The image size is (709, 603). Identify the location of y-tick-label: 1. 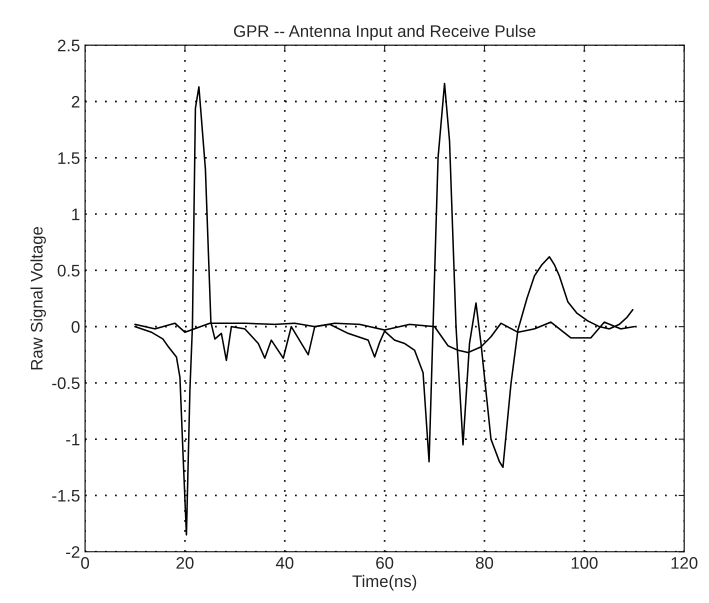
(76, 214).